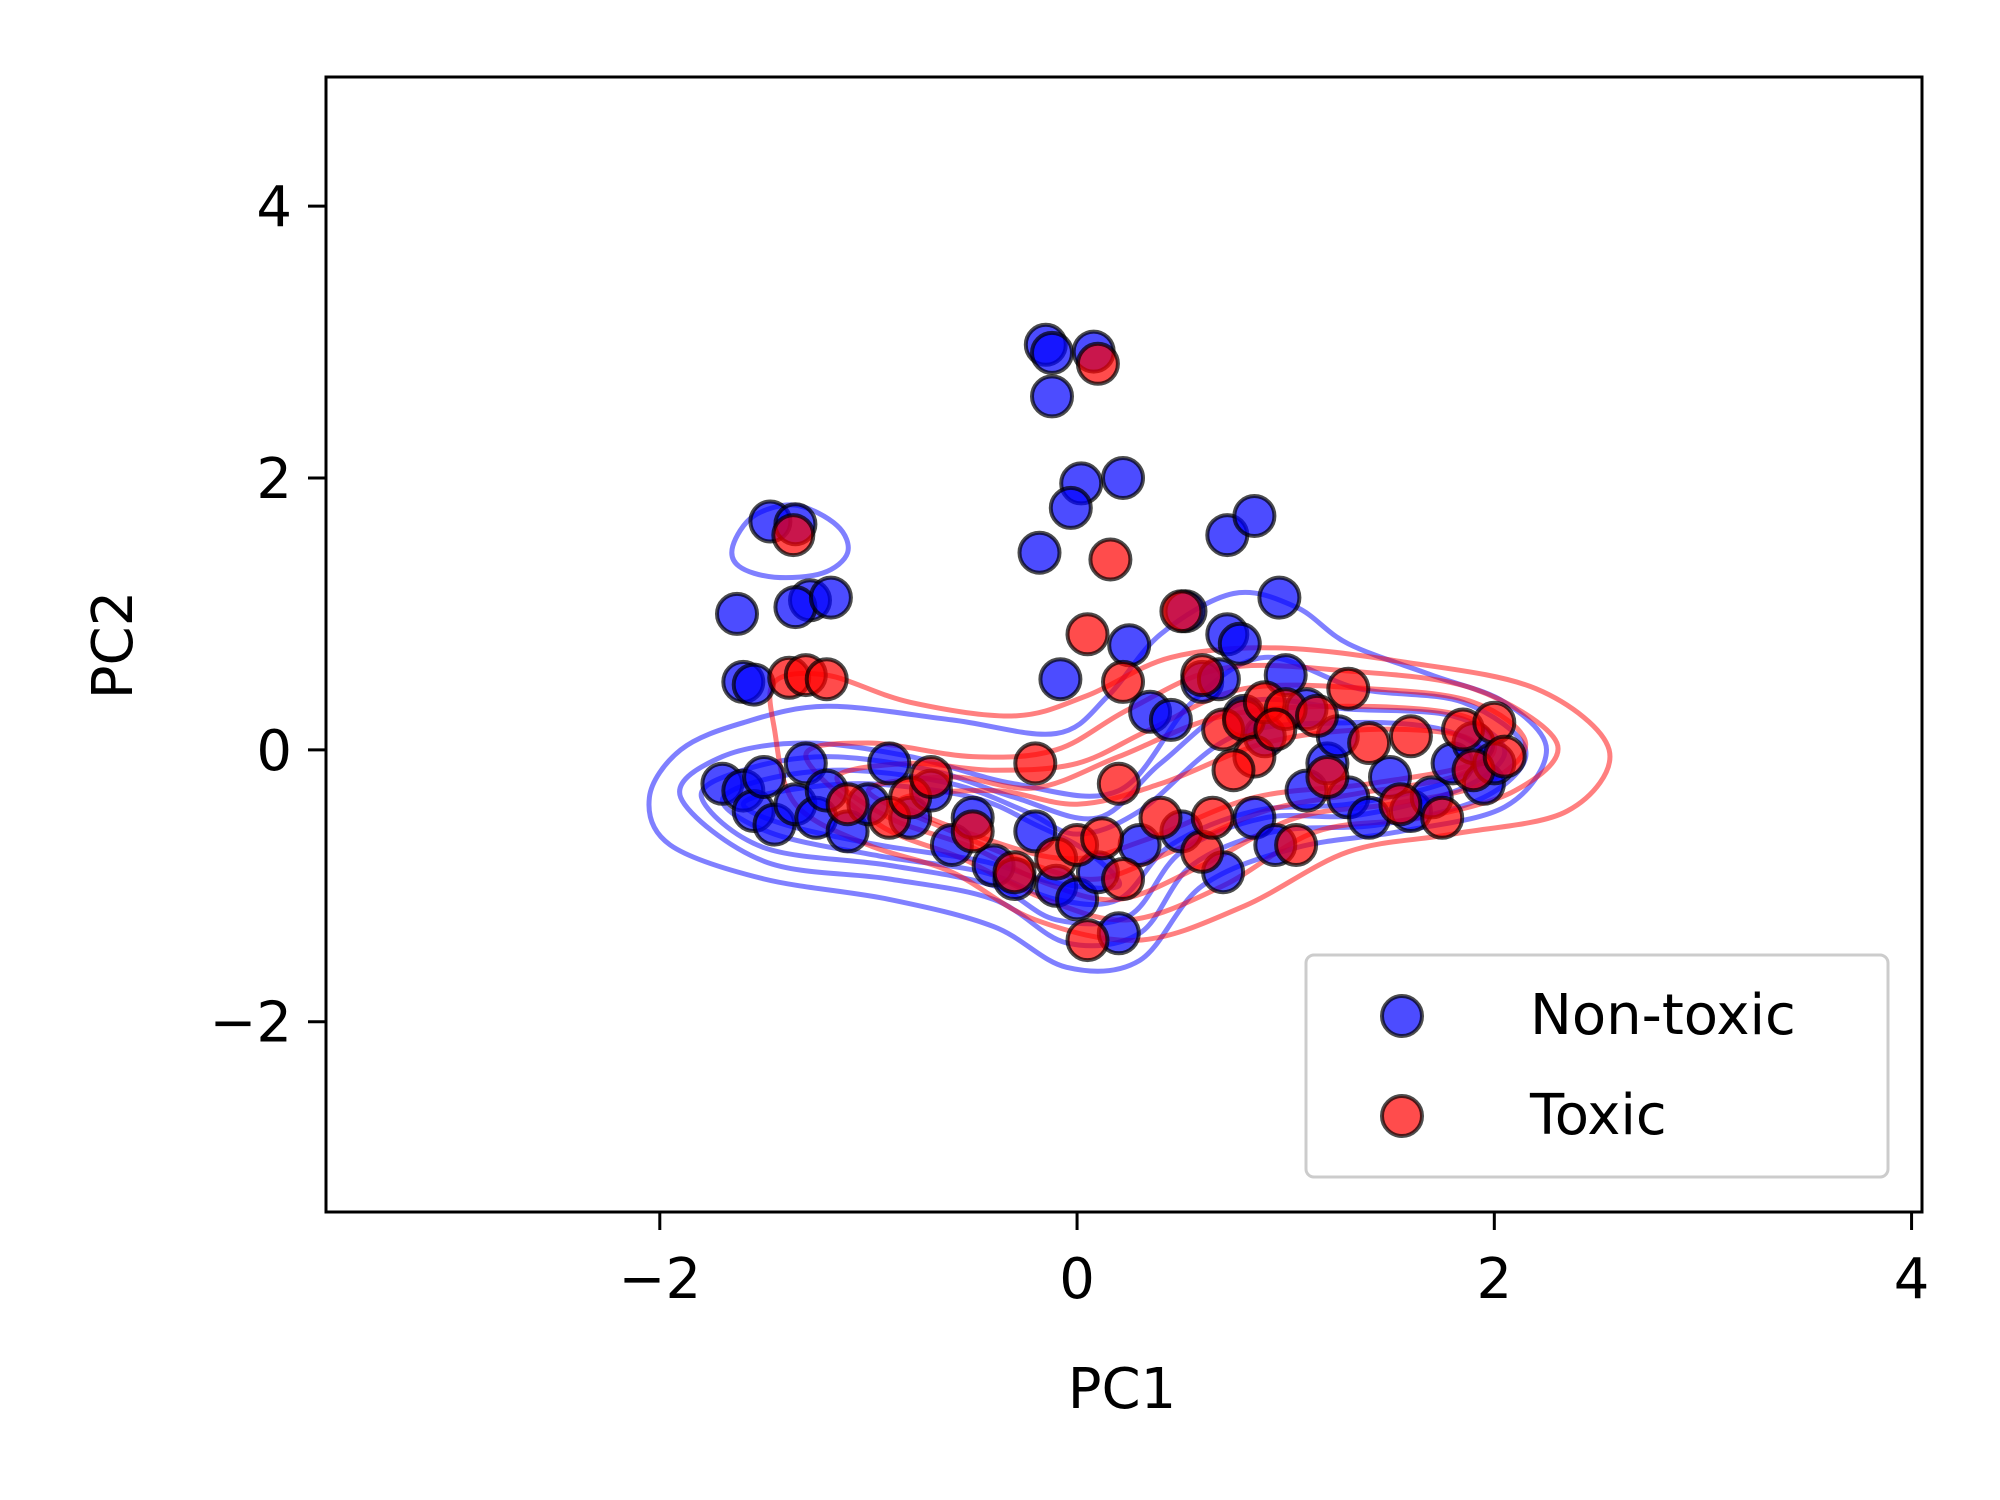 The width and height of the screenshot is (2000, 1500). I want to click on legend-label-non-toxic: Non-toxic, so click(1663, 1015).